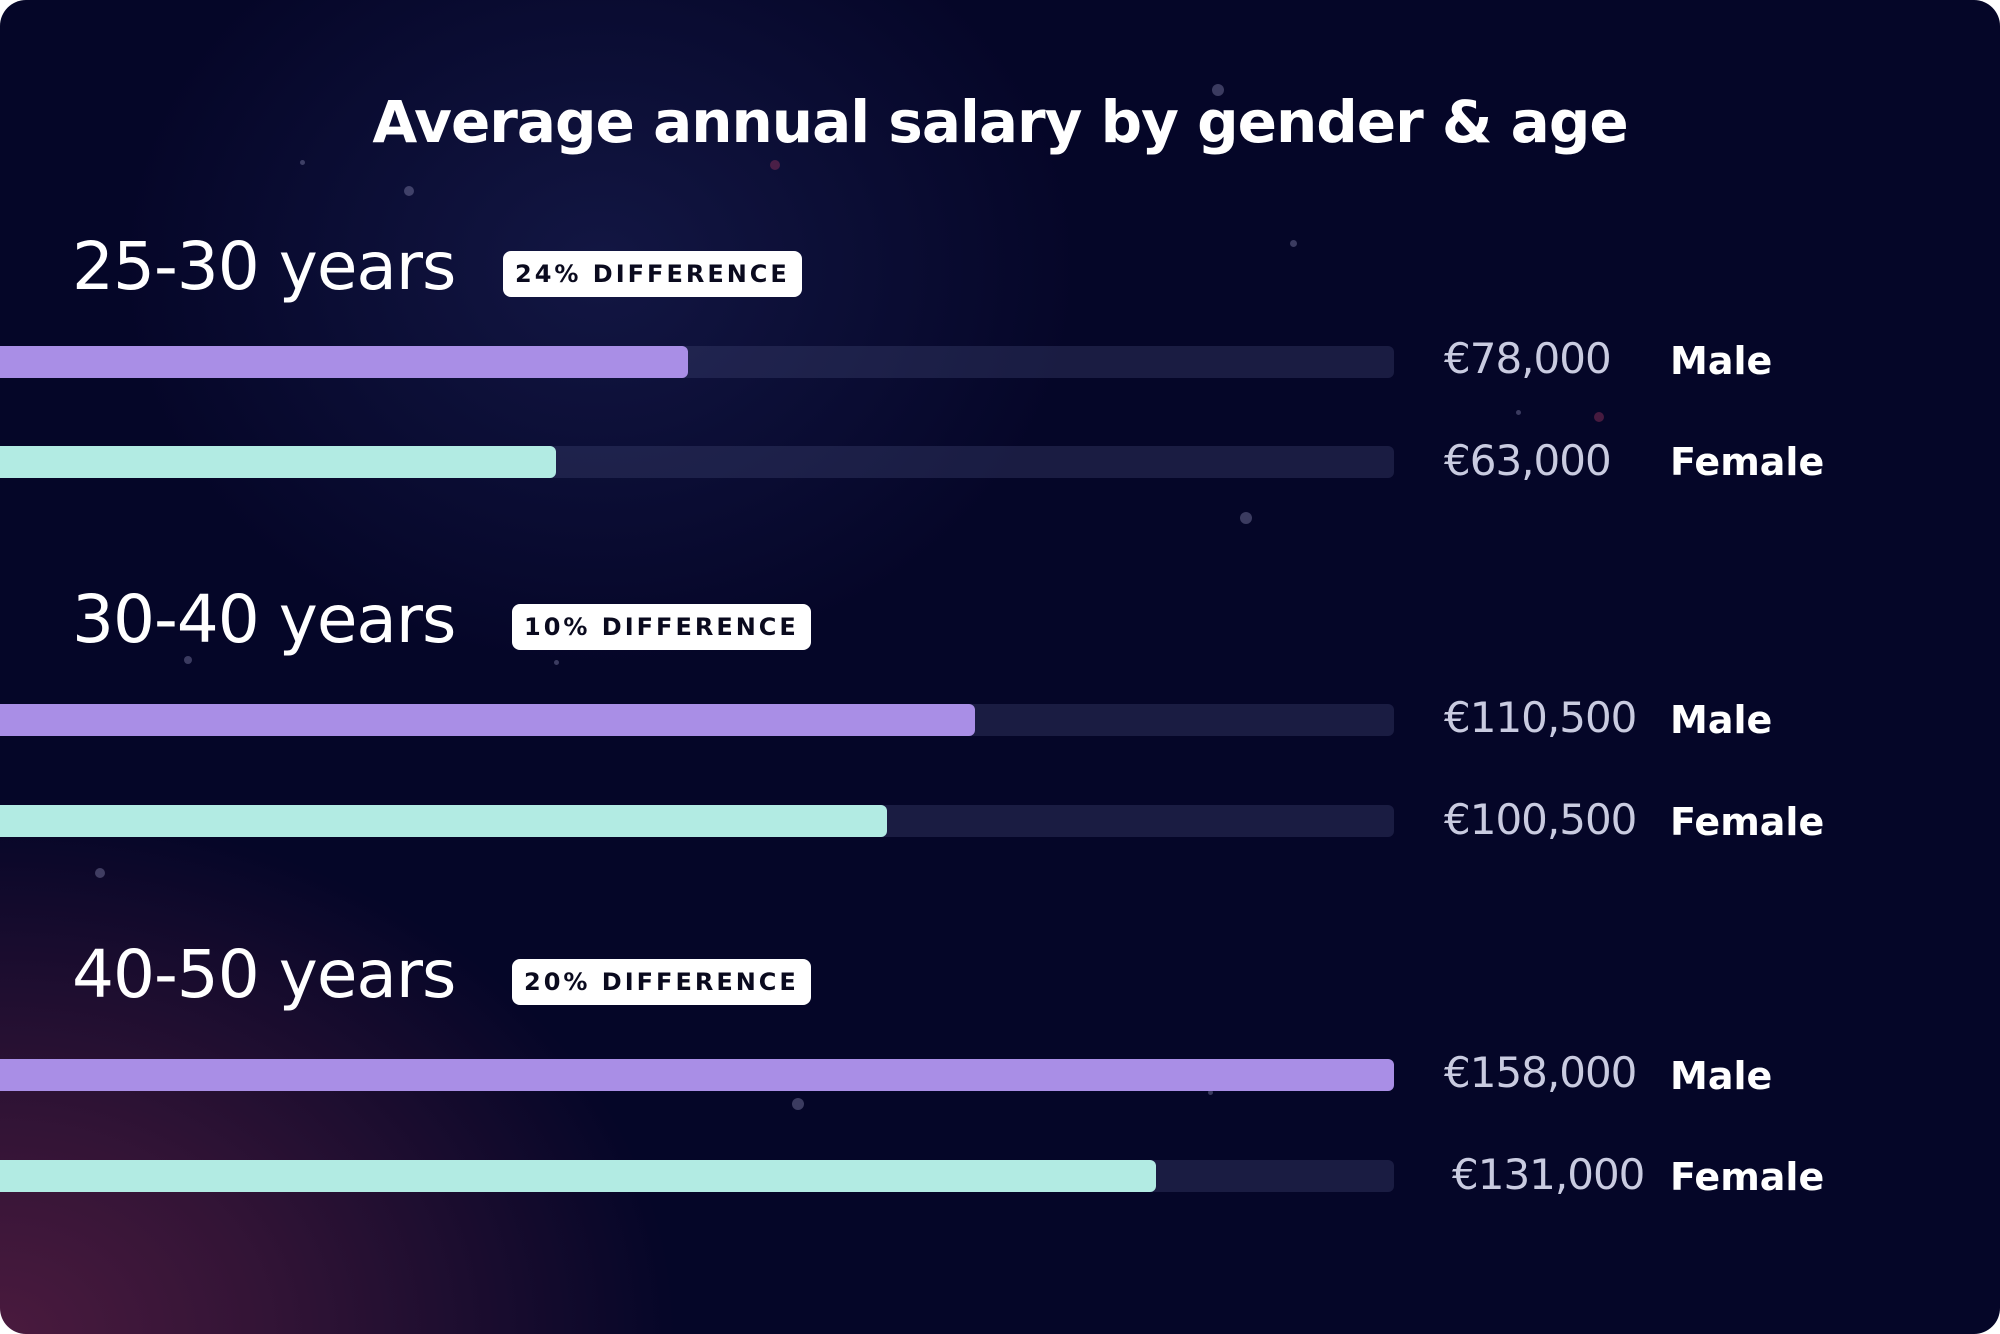 The image size is (2000, 1334). Describe the element at coordinates (1528, 358) in the screenshot. I see `value-label: €78,000` at that location.